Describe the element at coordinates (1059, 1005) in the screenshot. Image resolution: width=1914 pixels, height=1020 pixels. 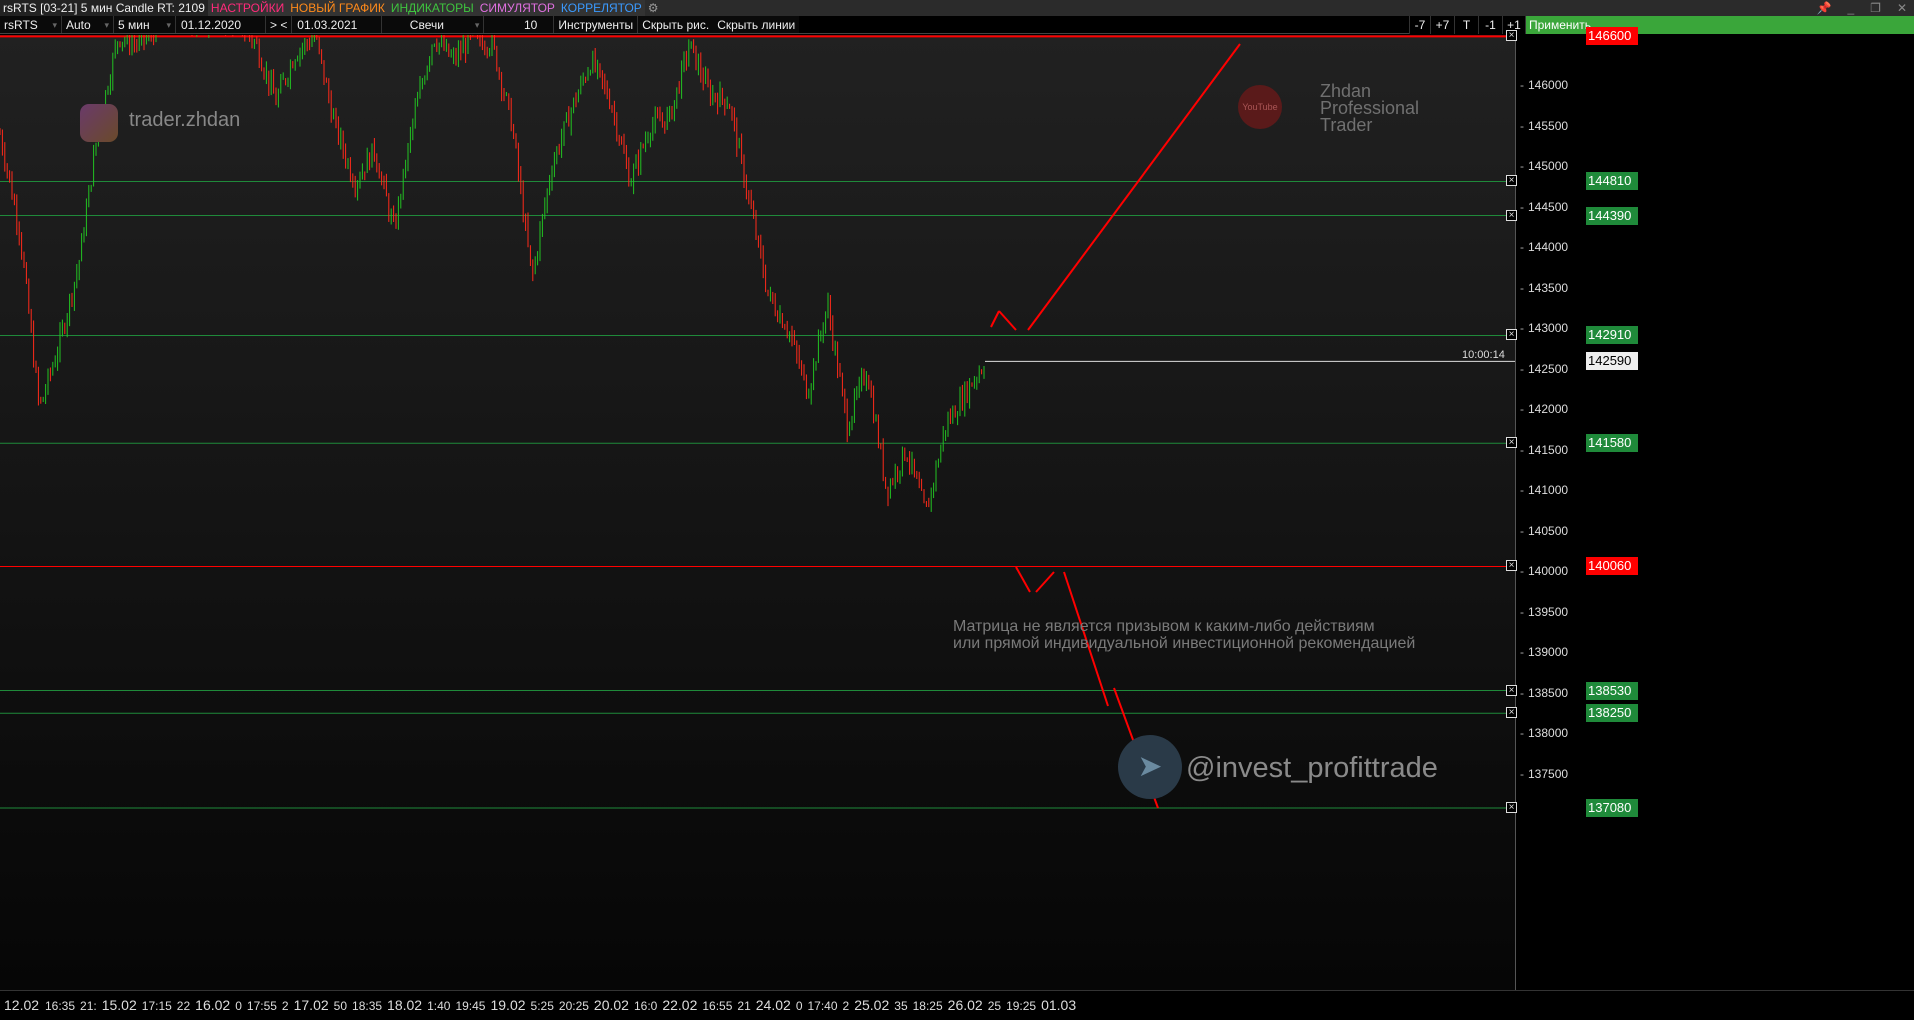
I see `time-tick: 01.03` at that location.